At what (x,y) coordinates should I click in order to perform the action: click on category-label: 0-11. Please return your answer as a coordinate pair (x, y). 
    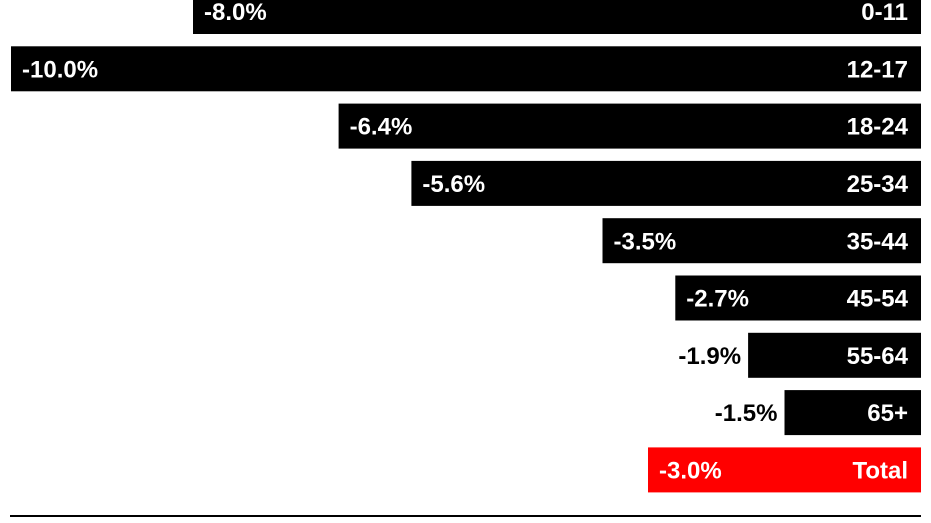
    Looking at the image, I should click on (884, 13).